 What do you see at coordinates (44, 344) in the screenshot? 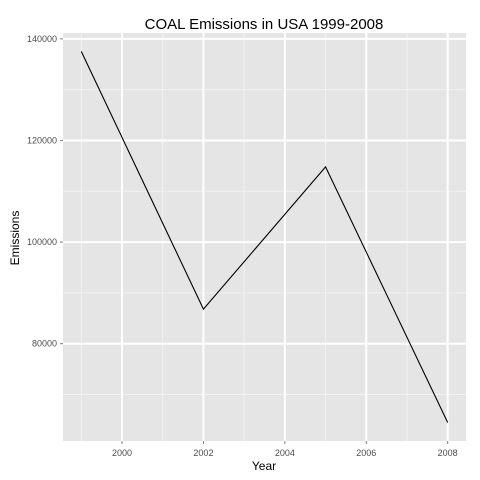
I see `y-tick-label: 80000` at bounding box center [44, 344].